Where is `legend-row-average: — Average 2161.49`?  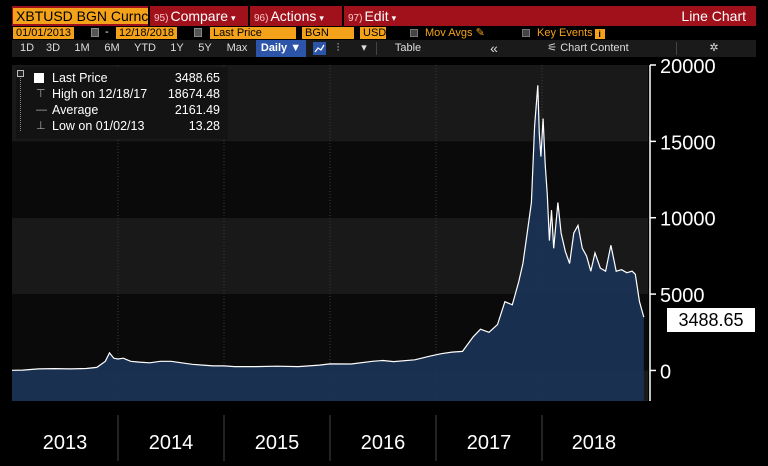
legend-row-average: — Average 2161.49 is located at coordinates (122, 110).